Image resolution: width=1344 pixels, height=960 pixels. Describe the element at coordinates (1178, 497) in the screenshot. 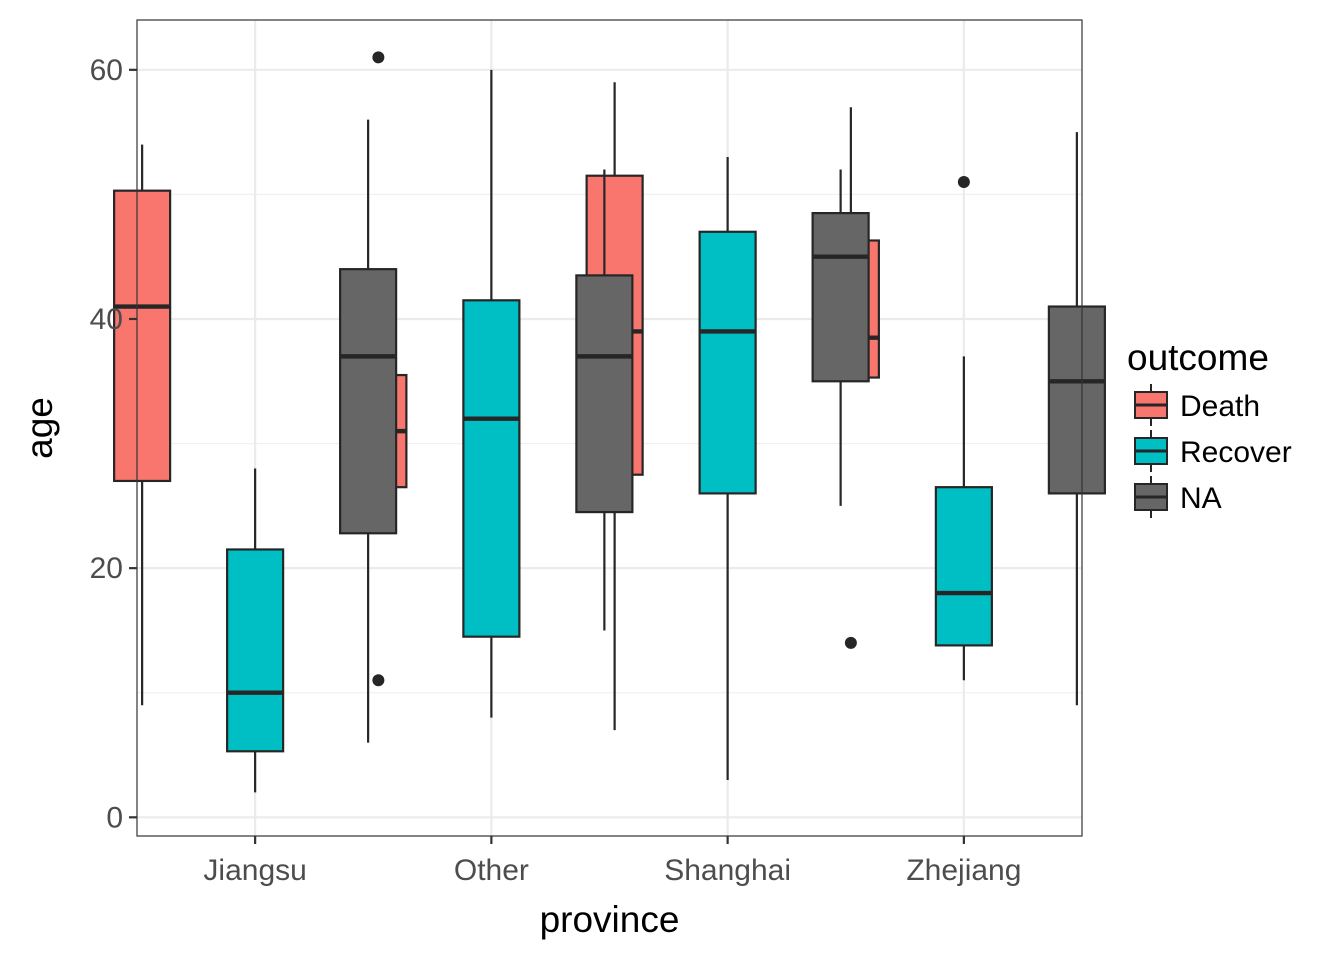

I see `legend-item-na: NA` at that location.